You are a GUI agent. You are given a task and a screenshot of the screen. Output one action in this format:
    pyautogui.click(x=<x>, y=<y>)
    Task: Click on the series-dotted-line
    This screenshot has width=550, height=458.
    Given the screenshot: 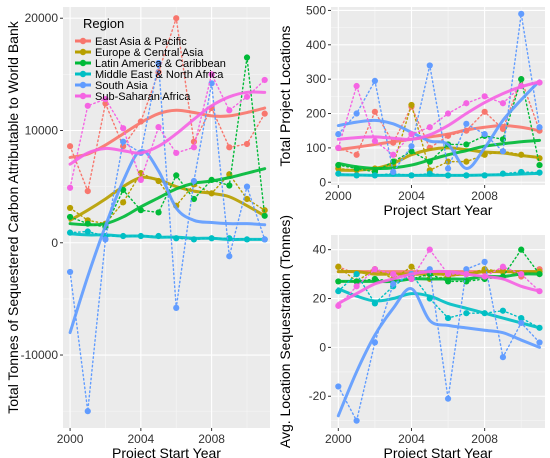 What is the action you would take?
    pyautogui.click(x=439, y=277)
    